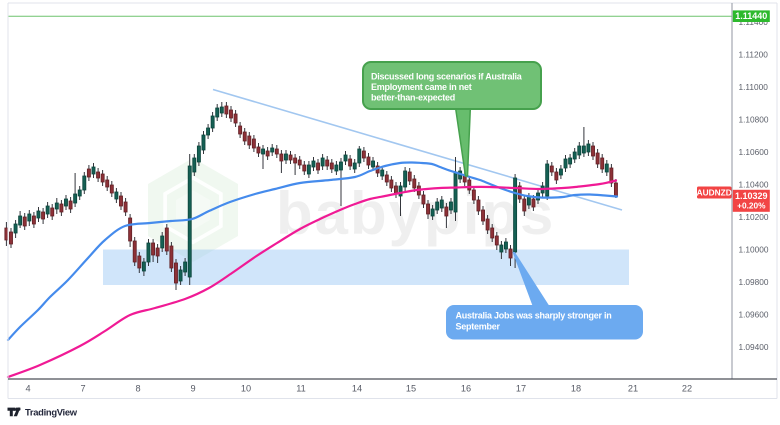 The height and width of the screenshot is (425, 780). What do you see at coordinates (754, 119) in the screenshot?
I see `svg-text: 1.10800` at bounding box center [754, 119].